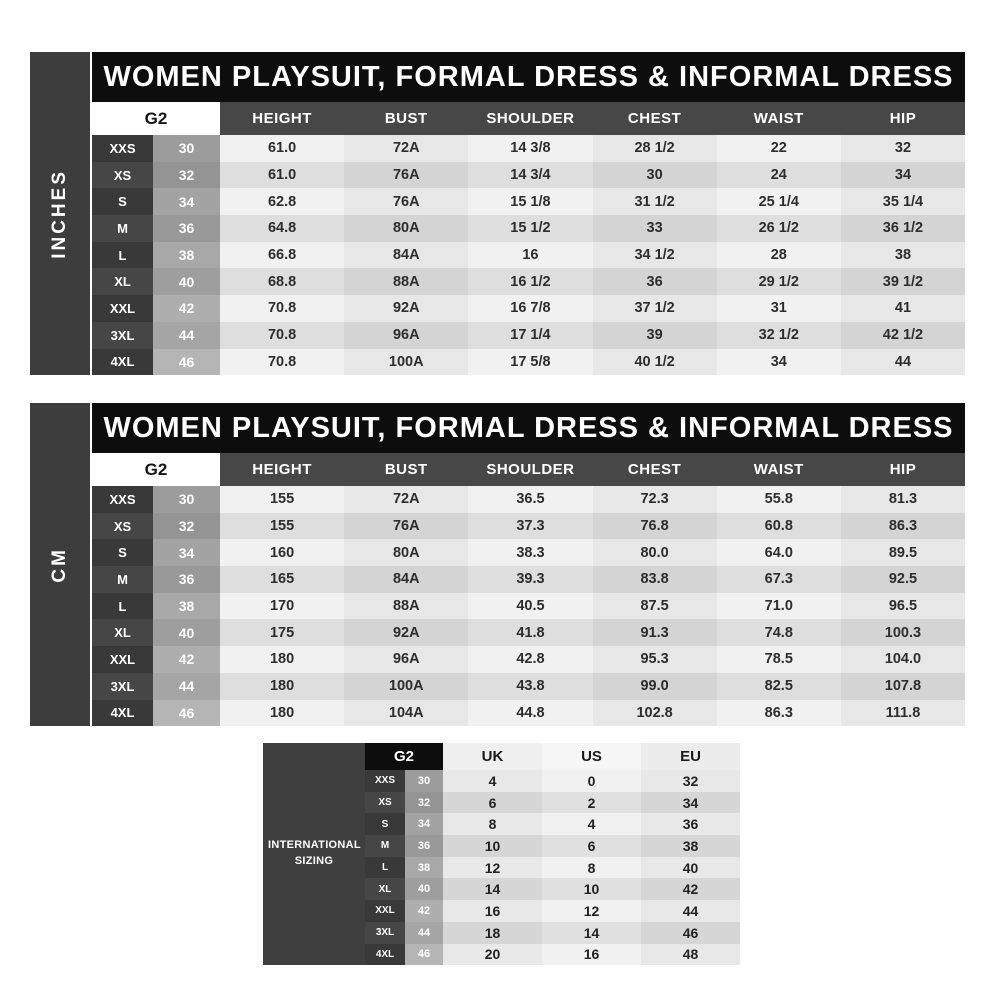 The width and height of the screenshot is (1000, 1000). Describe the element at coordinates (654, 579) in the screenshot. I see `measurement-cell: 83.8` at that location.